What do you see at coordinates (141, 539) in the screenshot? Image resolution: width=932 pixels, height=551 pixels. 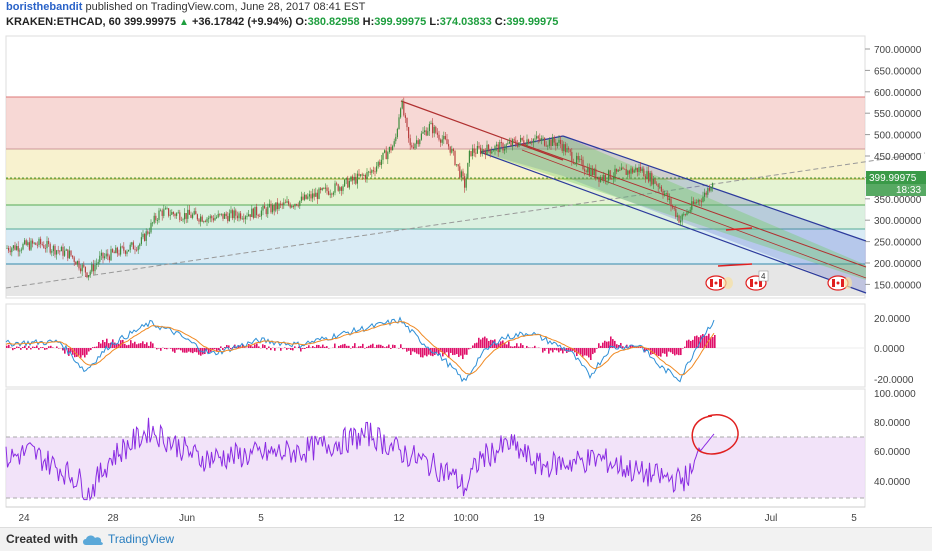 I see `tradingview-brand-link: TradingView` at bounding box center [141, 539].